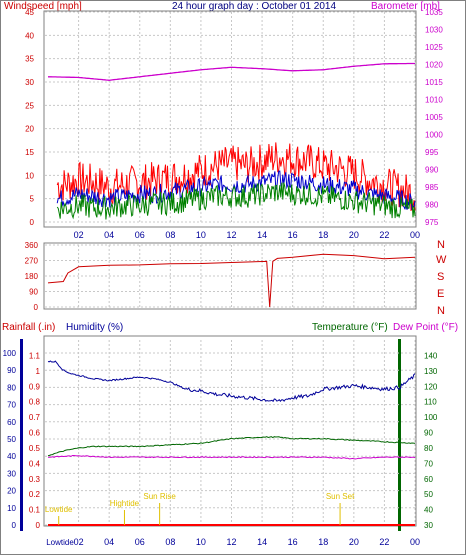 This screenshot has width=466, height=555. I want to click on wind-tick-label: 5, so click(32, 199).